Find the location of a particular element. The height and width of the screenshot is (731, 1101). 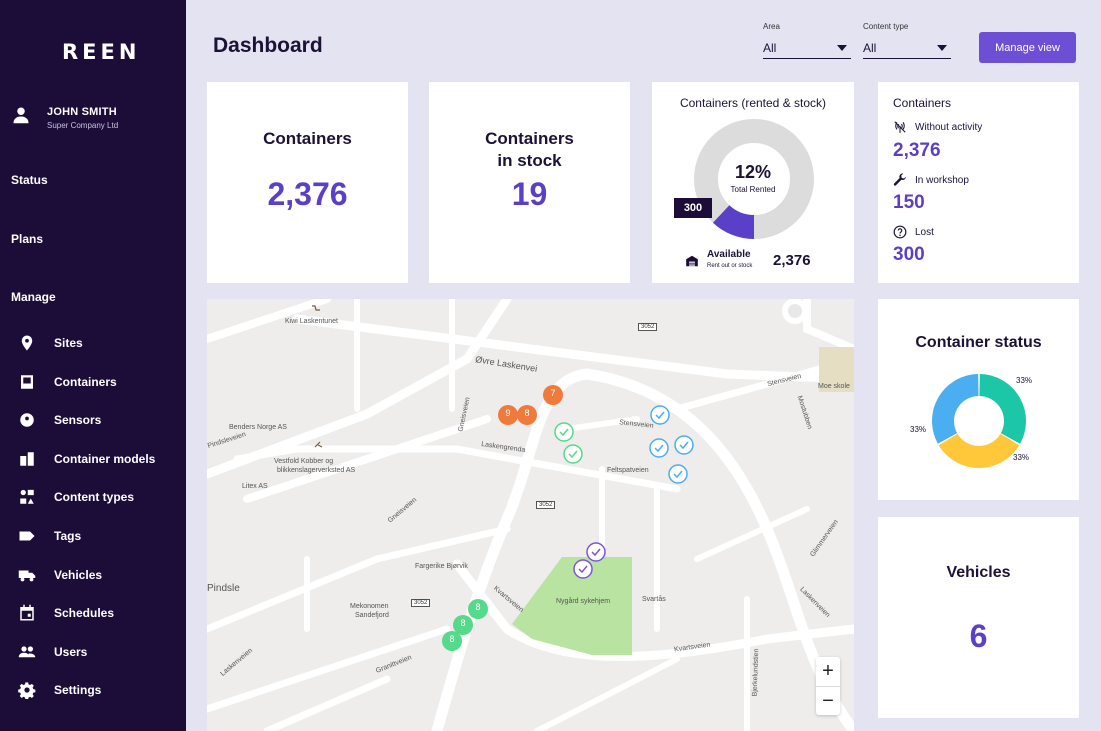

sidebar-item-content-types: Content types is located at coordinates (75, 497).